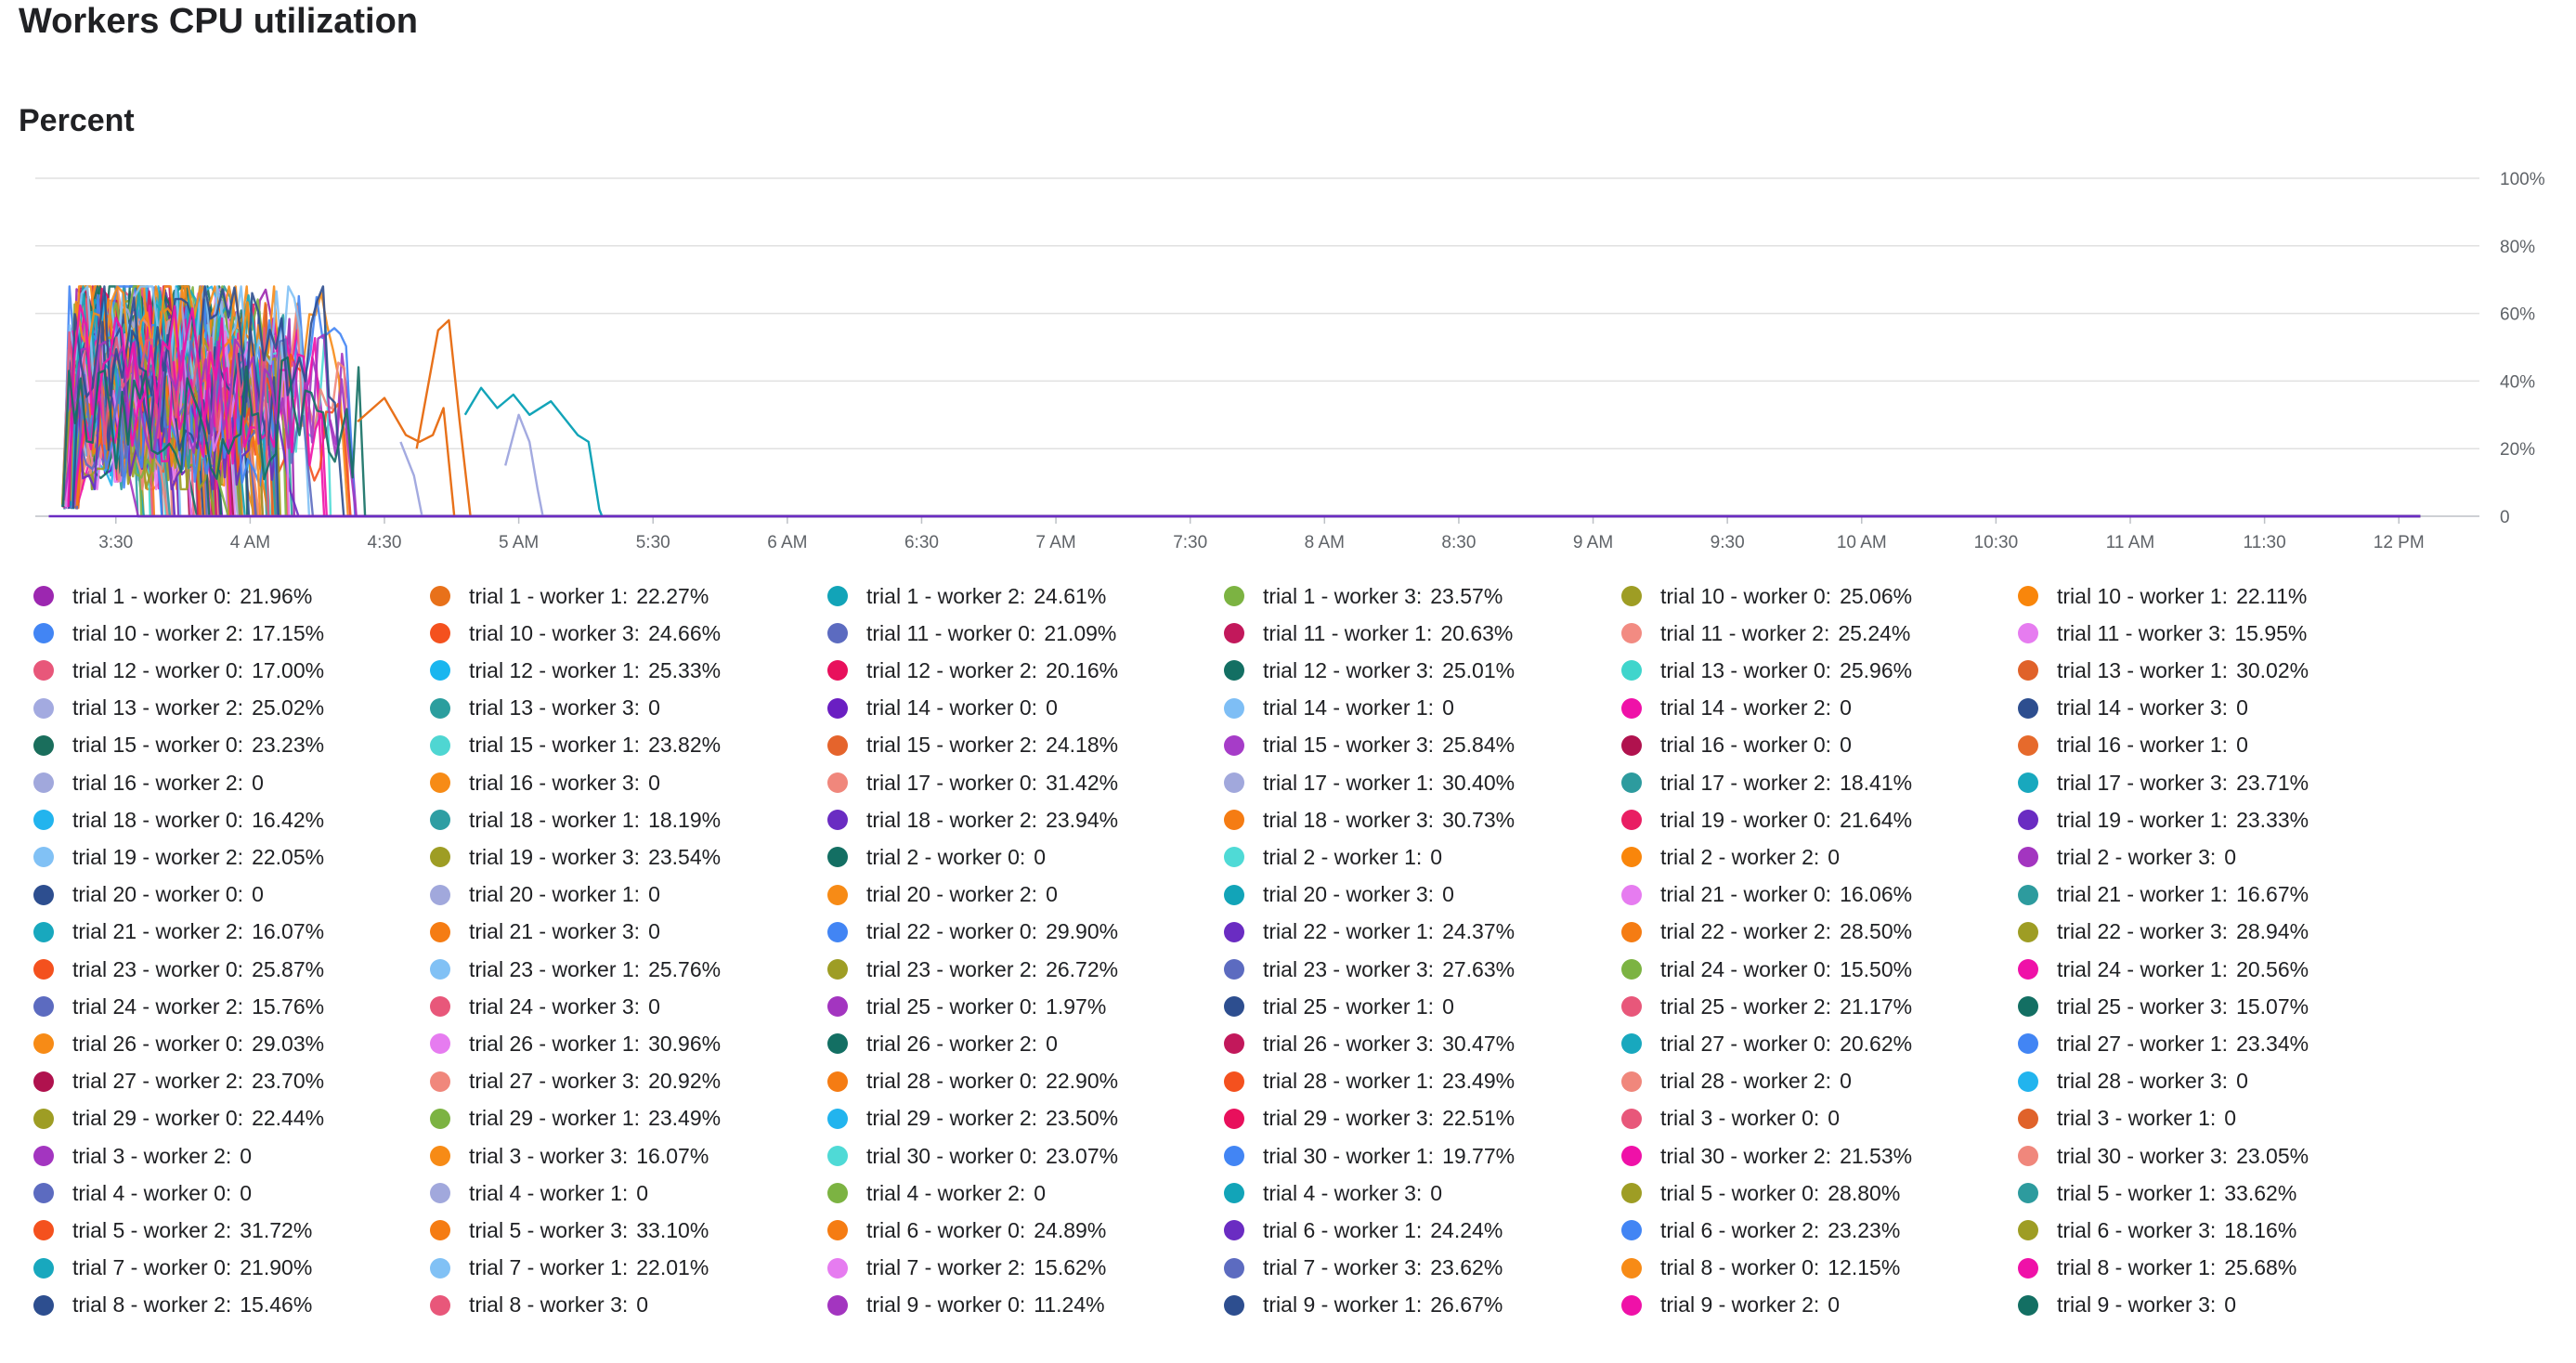 The height and width of the screenshot is (1363, 2576). I want to click on legend-item: trial 14 - worker 2 0, so click(1736, 708).